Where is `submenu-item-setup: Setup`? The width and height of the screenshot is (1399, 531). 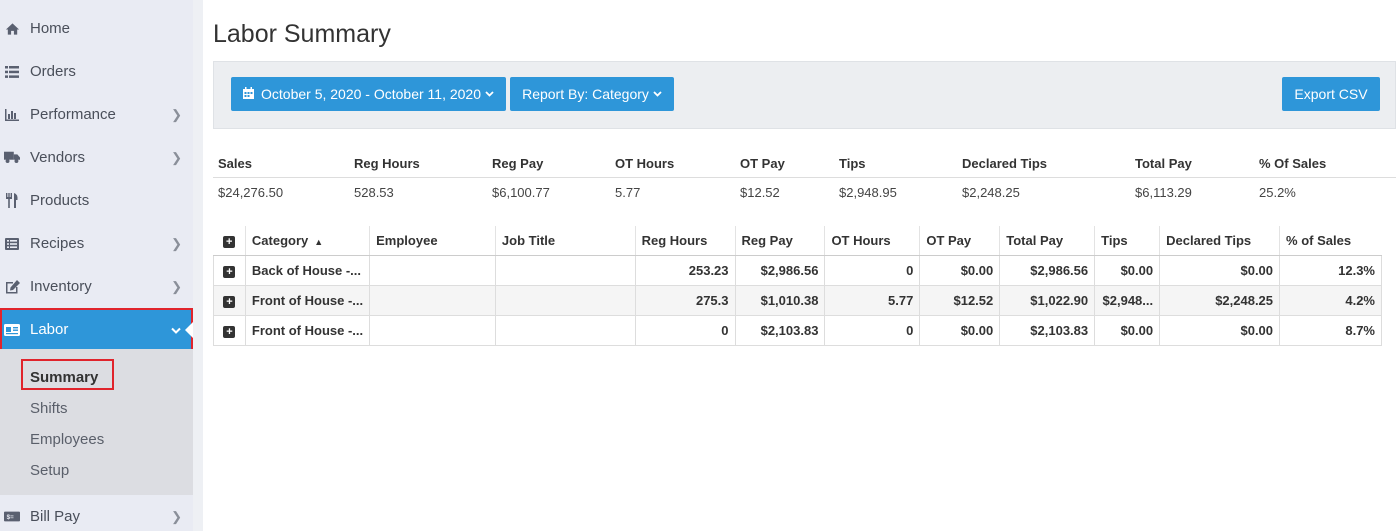
submenu-item-setup: Setup is located at coordinates (50, 470).